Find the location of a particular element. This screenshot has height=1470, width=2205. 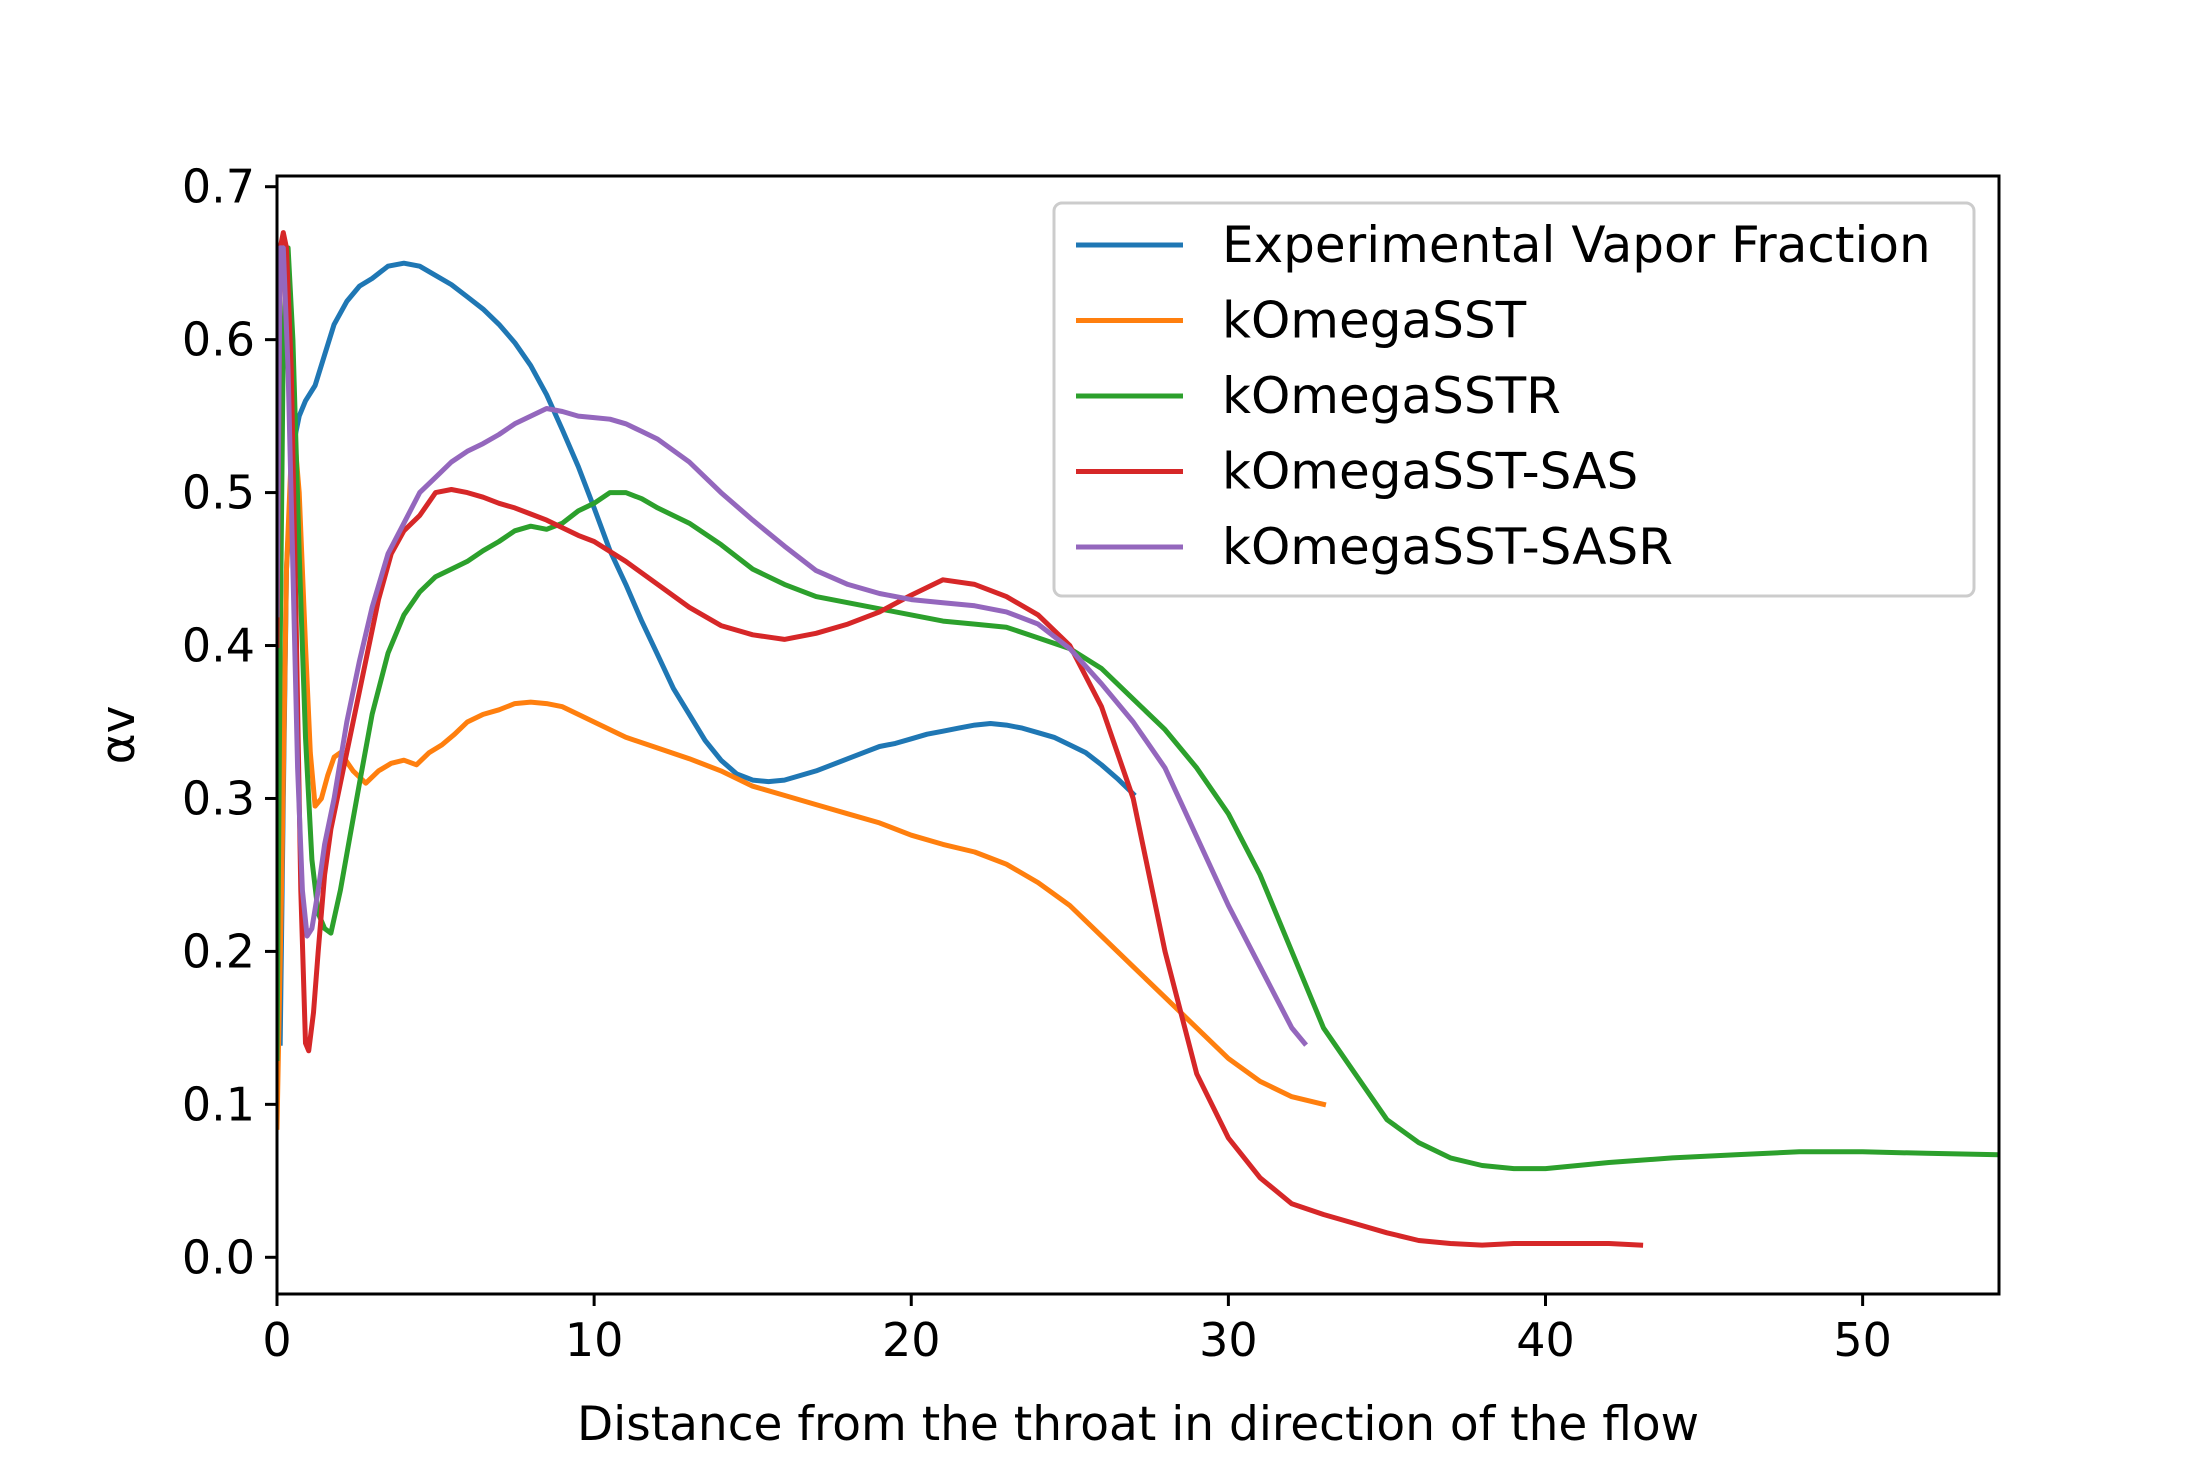

x-tick-label: 10 is located at coordinates (594, 1340).